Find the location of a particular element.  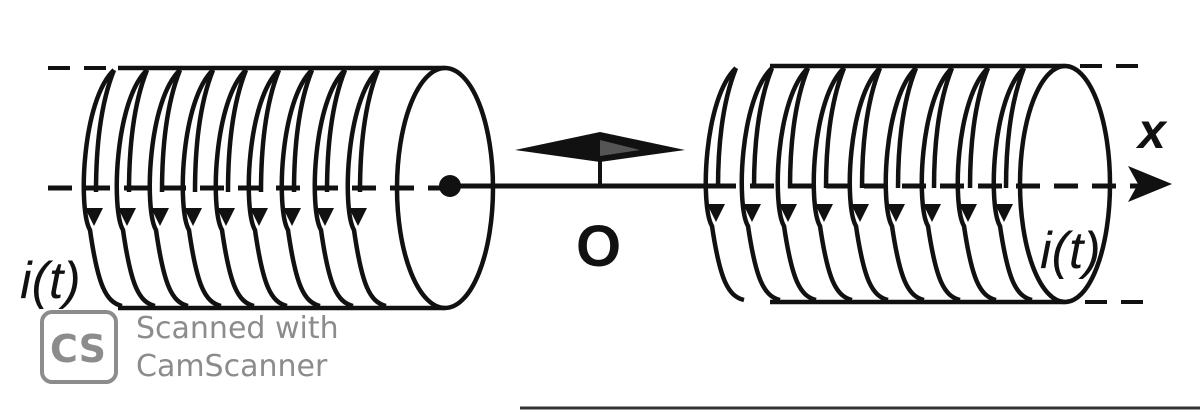

axis-point is located at coordinates (450, 186).